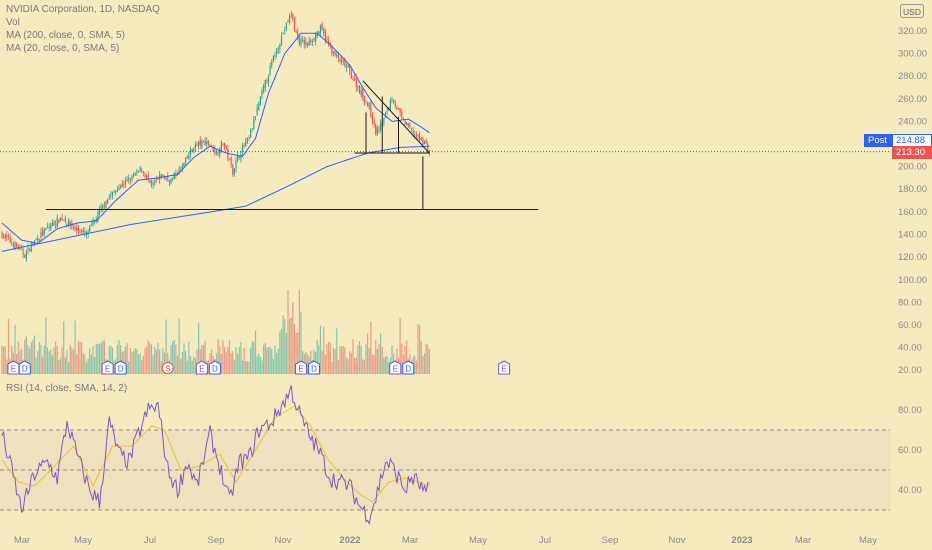  Describe the element at coordinates (910, 303) in the screenshot. I see `volume-tick-label: 80.00` at that location.